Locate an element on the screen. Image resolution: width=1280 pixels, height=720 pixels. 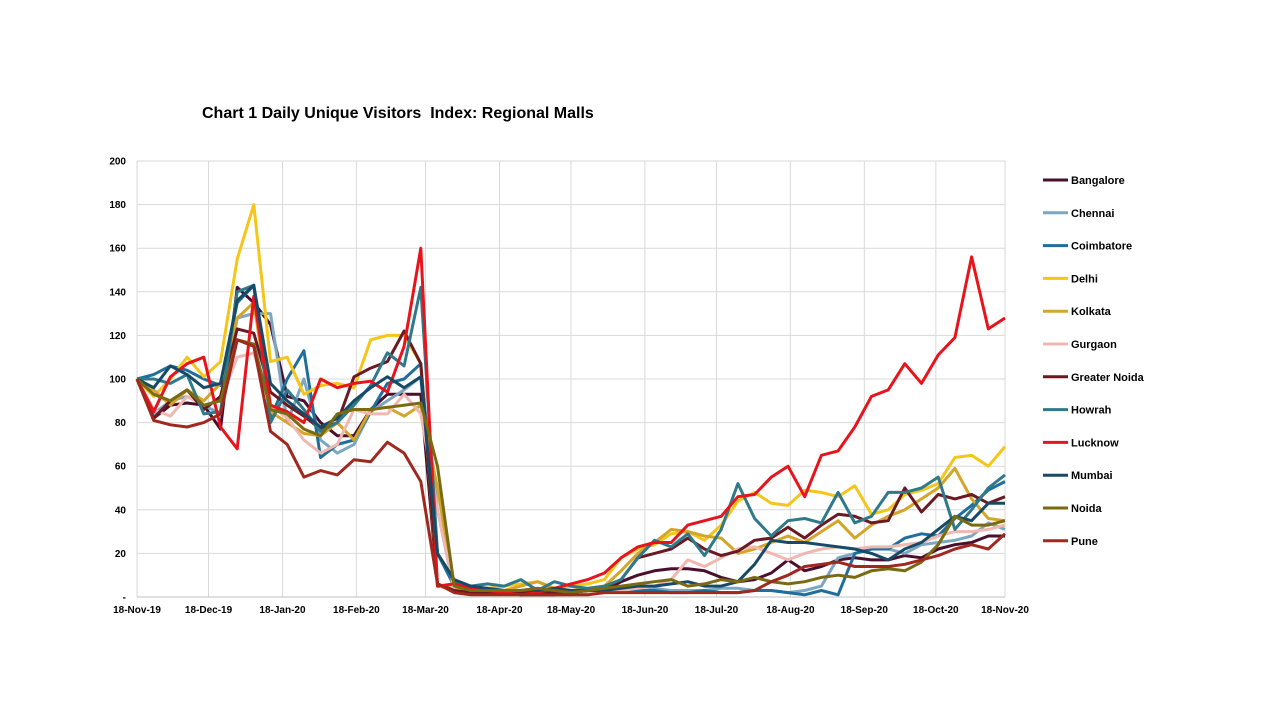
y-tick-label: 140 is located at coordinates (117, 292).